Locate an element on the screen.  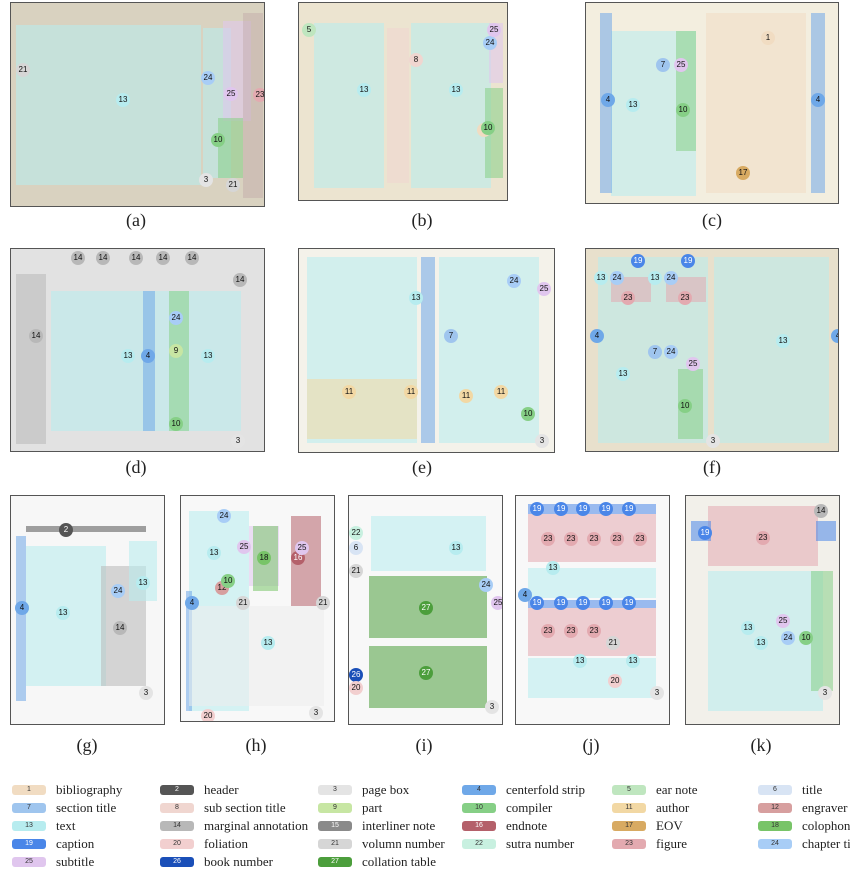
legend-swatch: 6 is located at coordinates (775, 790).